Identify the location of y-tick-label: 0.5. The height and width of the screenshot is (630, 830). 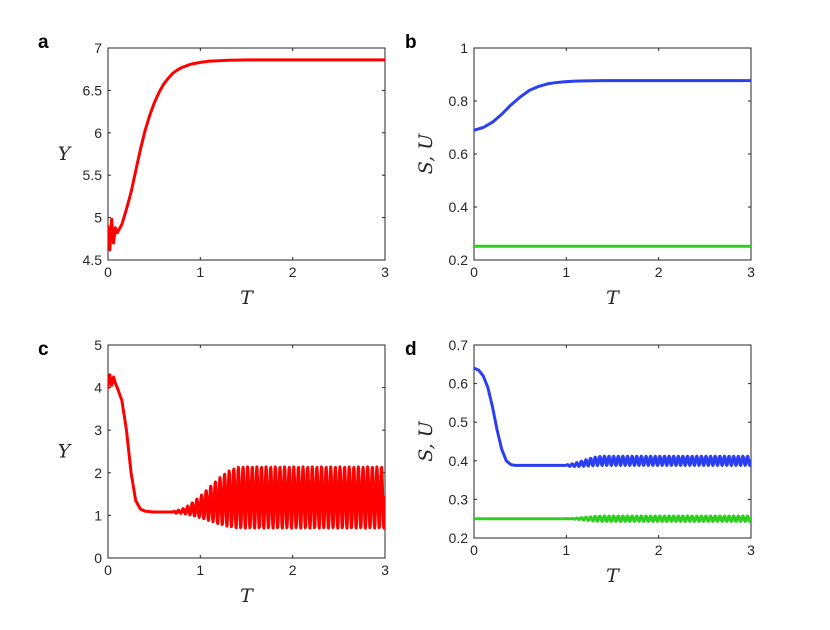
(459, 422).